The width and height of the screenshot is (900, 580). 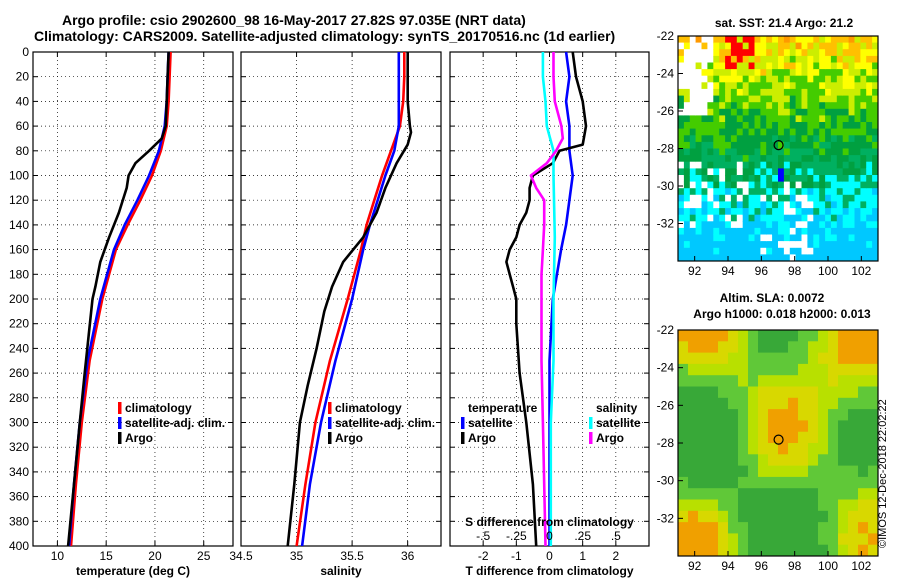 I want to click on map-x-tick-label: 102, so click(x=861, y=566).